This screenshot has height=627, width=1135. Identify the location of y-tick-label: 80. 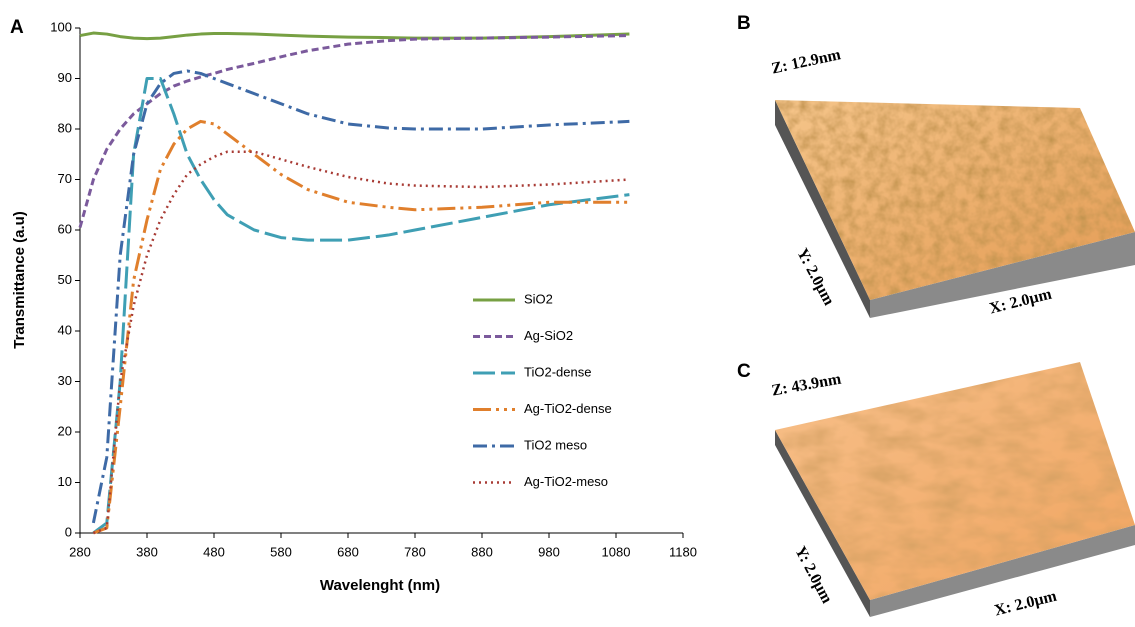
(65, 127).